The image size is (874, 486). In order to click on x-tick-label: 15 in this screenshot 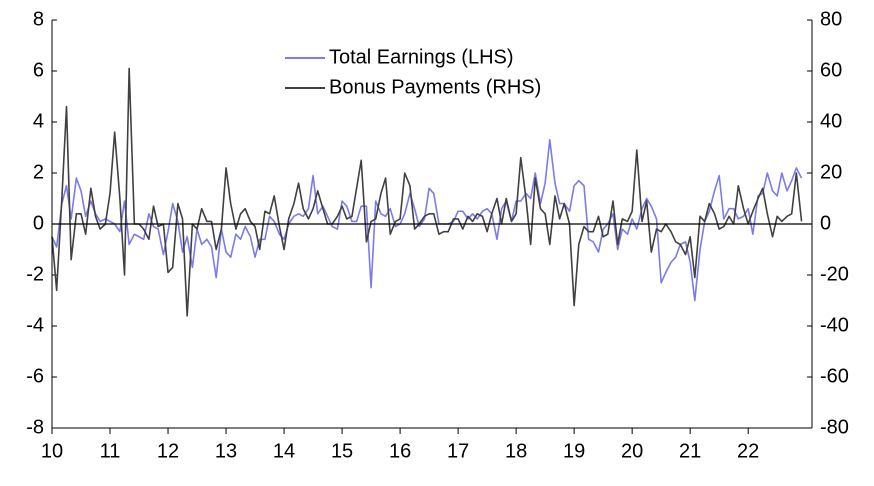, I will do `click(342, 451)`.